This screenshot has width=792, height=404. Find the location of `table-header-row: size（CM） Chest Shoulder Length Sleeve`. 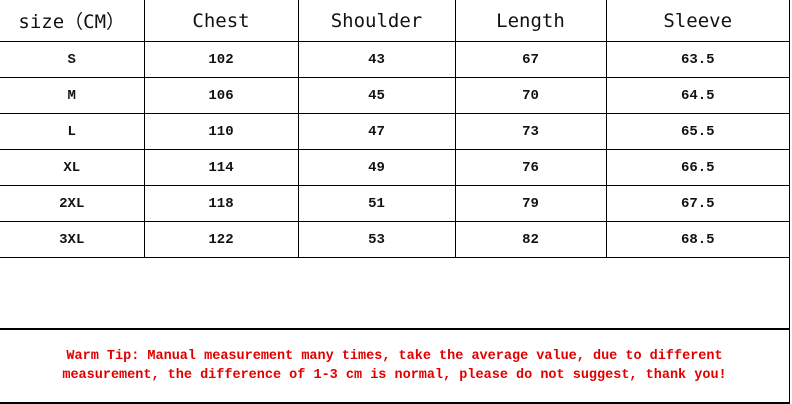

table-header-row: size（CM） Chest Shoulder Length Sleeve is located at coordinates (395, 21).